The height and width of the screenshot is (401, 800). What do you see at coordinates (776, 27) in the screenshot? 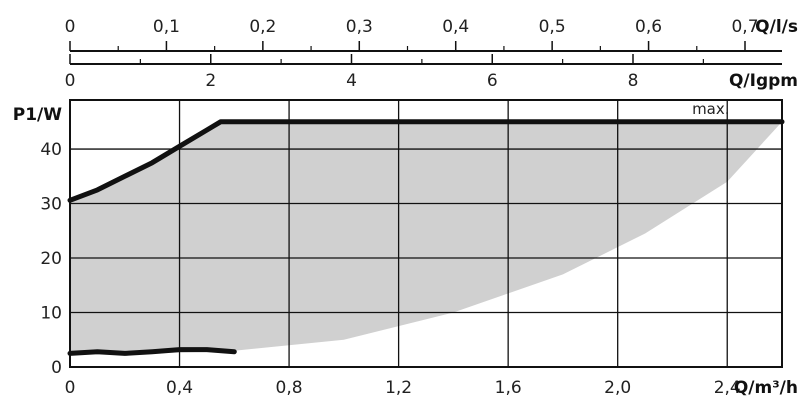
I see `top-ls-axis-label: Q/l/s` at bounding box center [776, 27].